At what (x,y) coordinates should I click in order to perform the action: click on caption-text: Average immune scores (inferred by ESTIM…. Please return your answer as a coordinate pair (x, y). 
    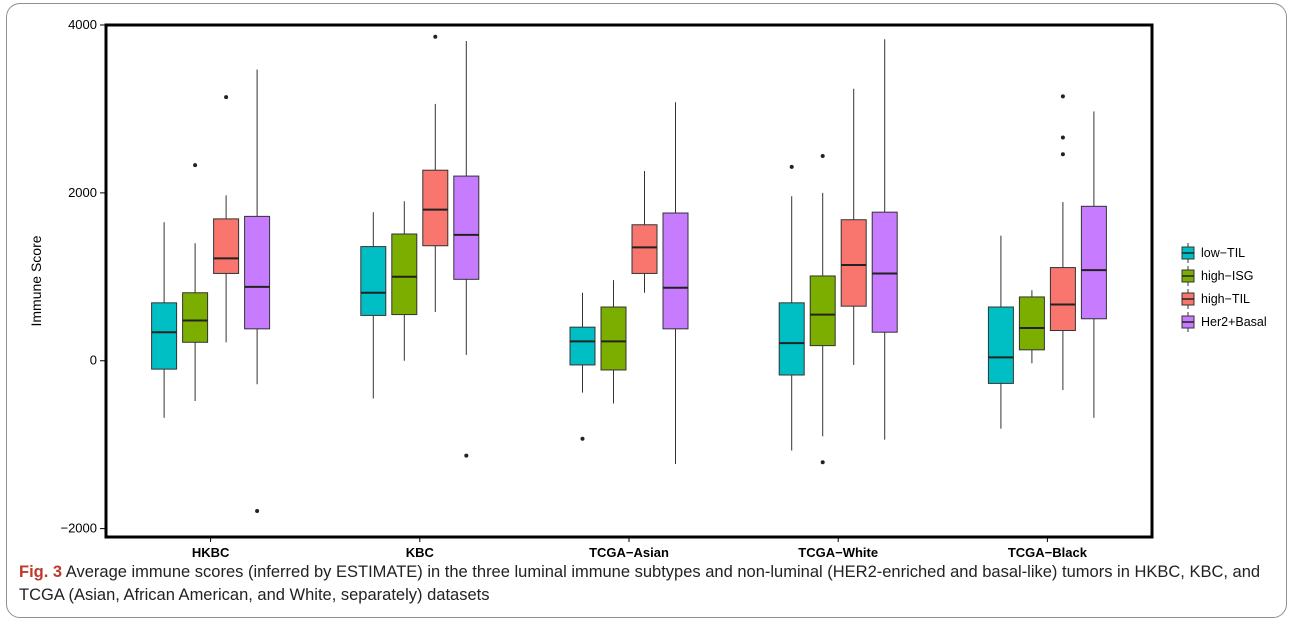
    Looking at the image, I should click on (640, 583).